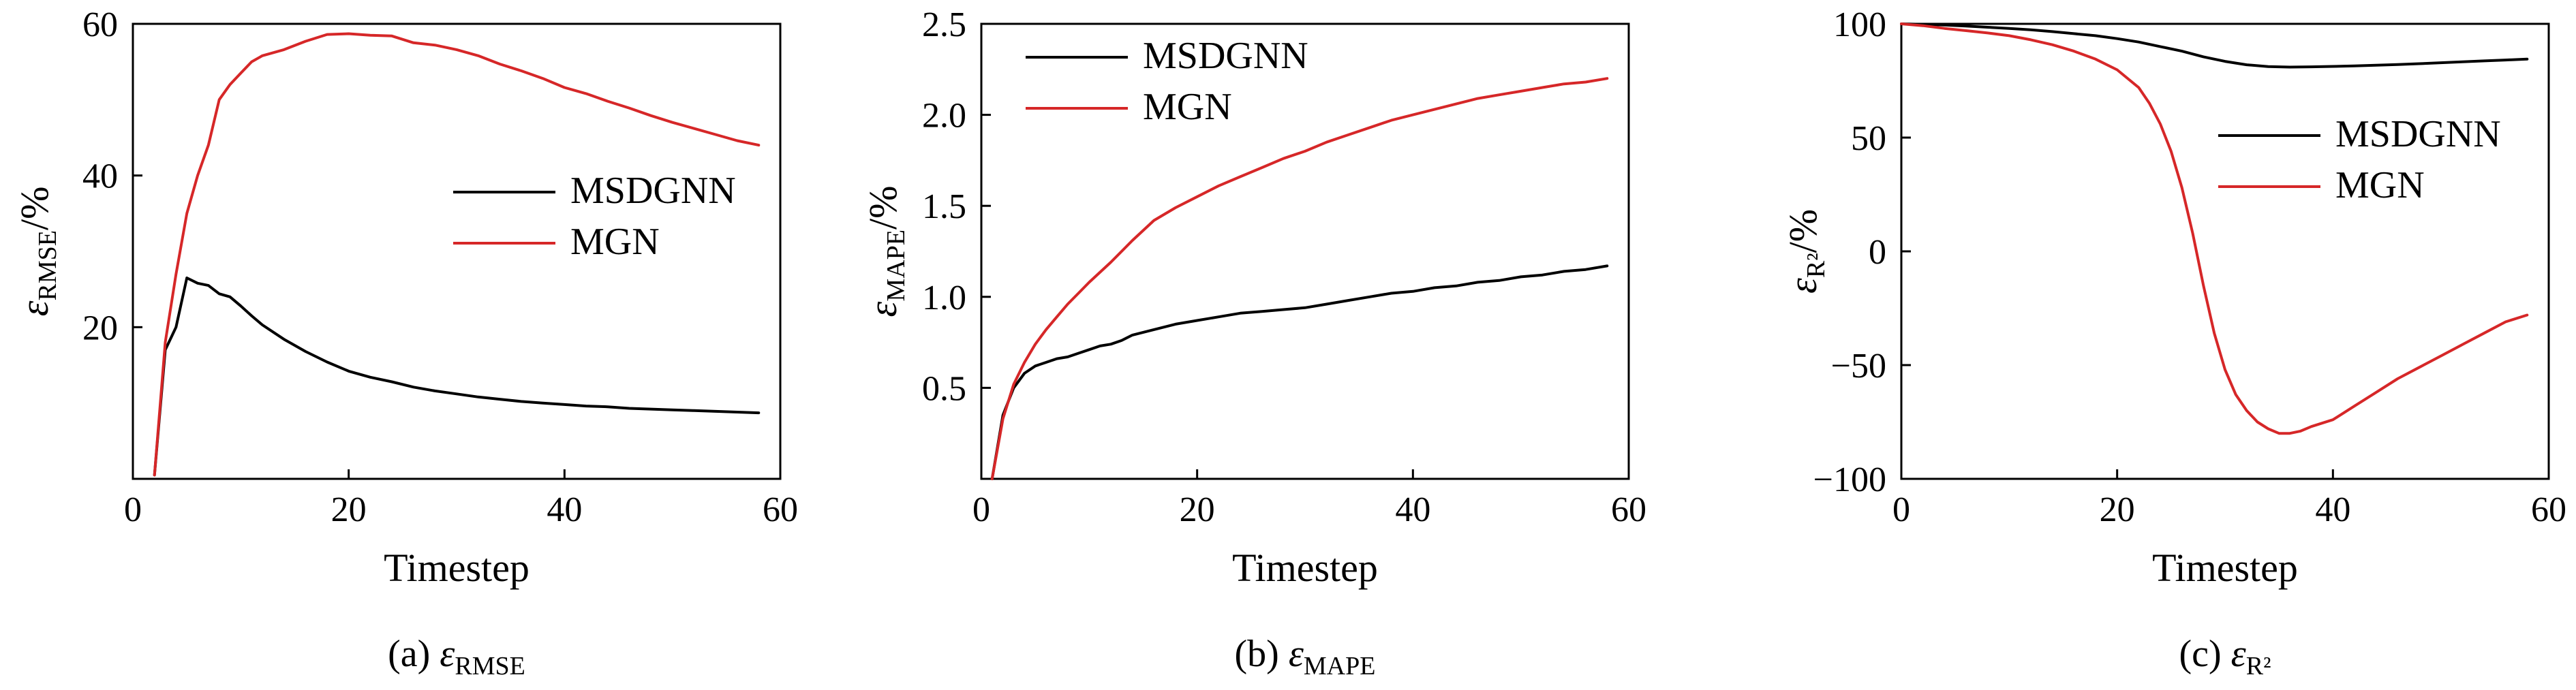 Image resolution: width=2576 pixels, height=690 pixels. What do you see at coordinates (1877, 253) in the screenshot?
I see `y-tick-label: 0` at bounding box center [1877, 253].